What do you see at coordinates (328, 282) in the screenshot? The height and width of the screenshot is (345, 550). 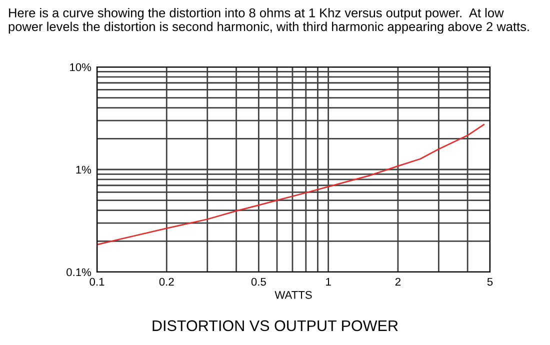 I see `x-tick-label: 1` at bounding box center [328, 282].